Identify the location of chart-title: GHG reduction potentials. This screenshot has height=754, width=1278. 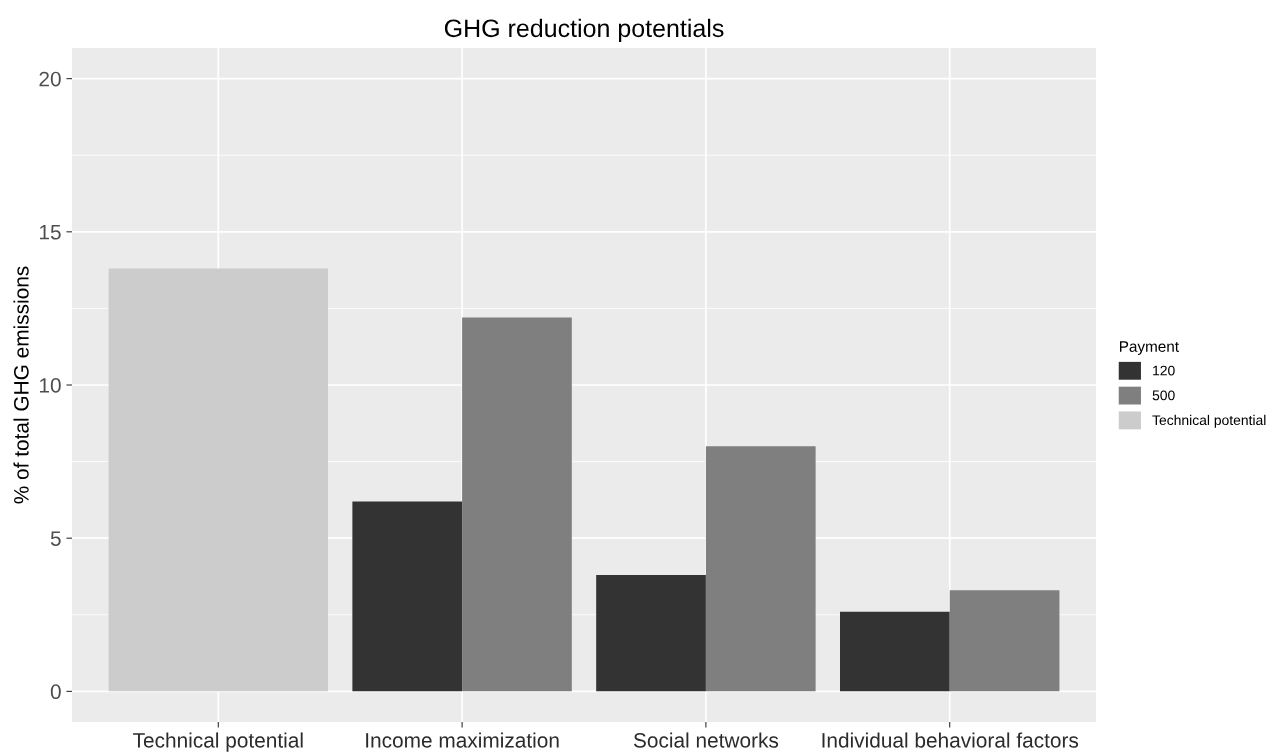
(584, 30).